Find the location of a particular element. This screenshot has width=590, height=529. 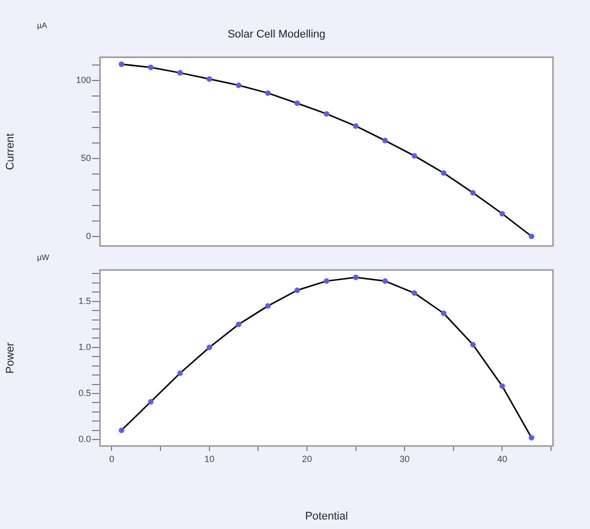

y-tick-label: 1.5 is located at coordinates (84, 301).